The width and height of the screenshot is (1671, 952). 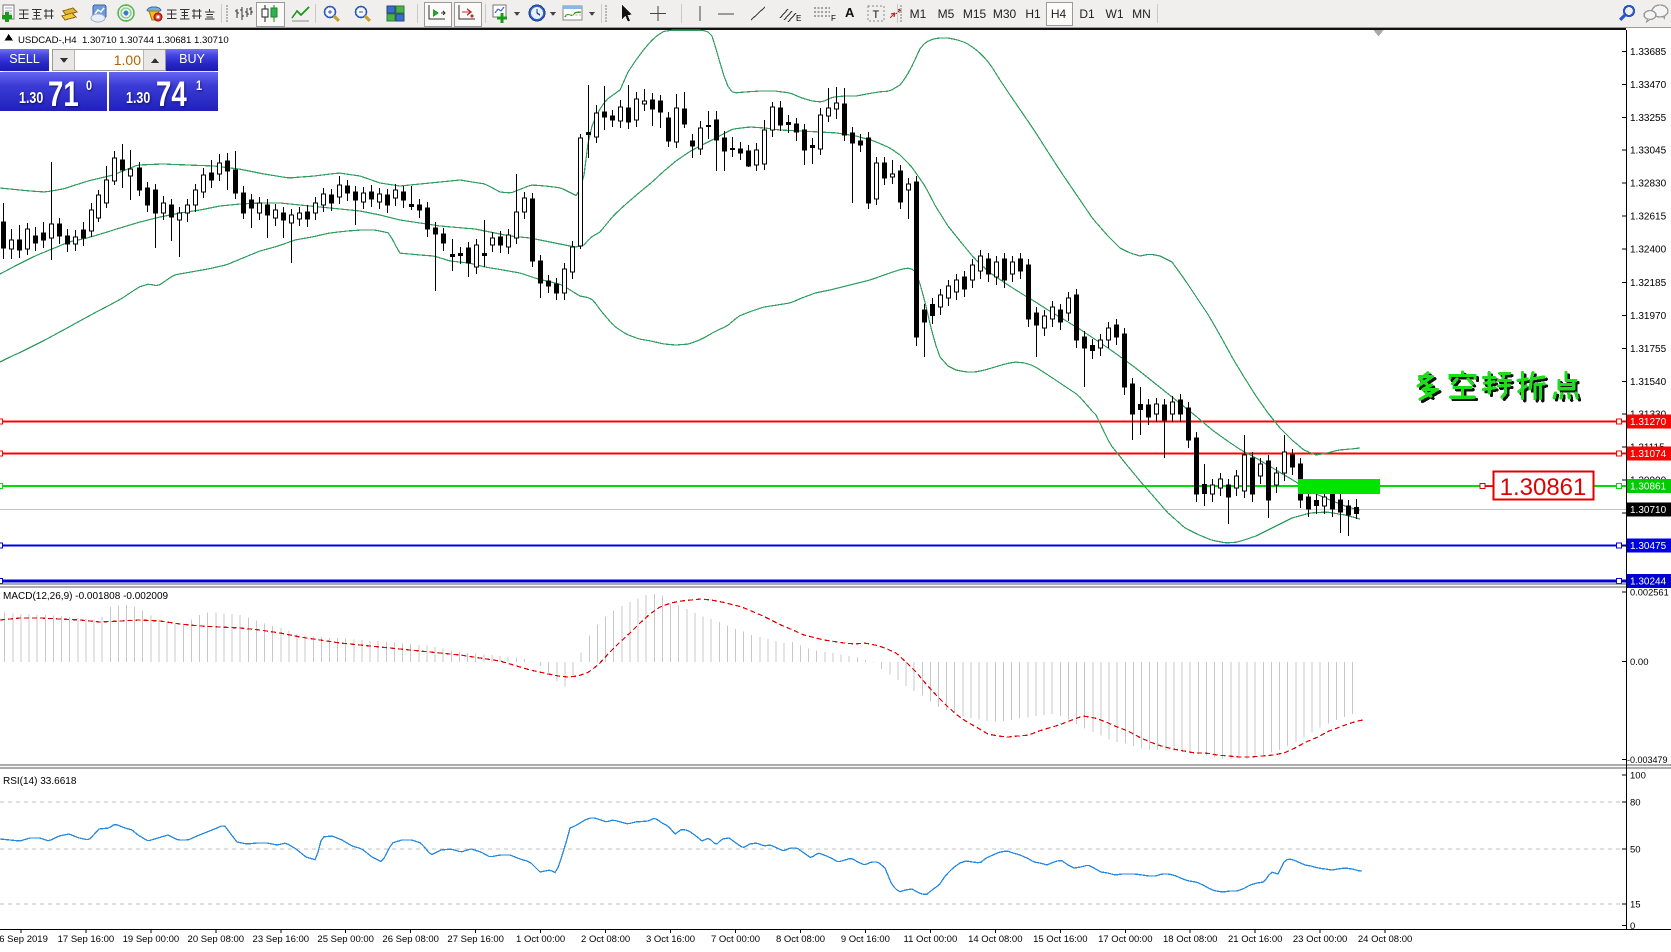 What do you see at coordinates (1649, 593) in the screenshot?
I see `svg-text: 0.002561` at bounding box center [1649, 593].